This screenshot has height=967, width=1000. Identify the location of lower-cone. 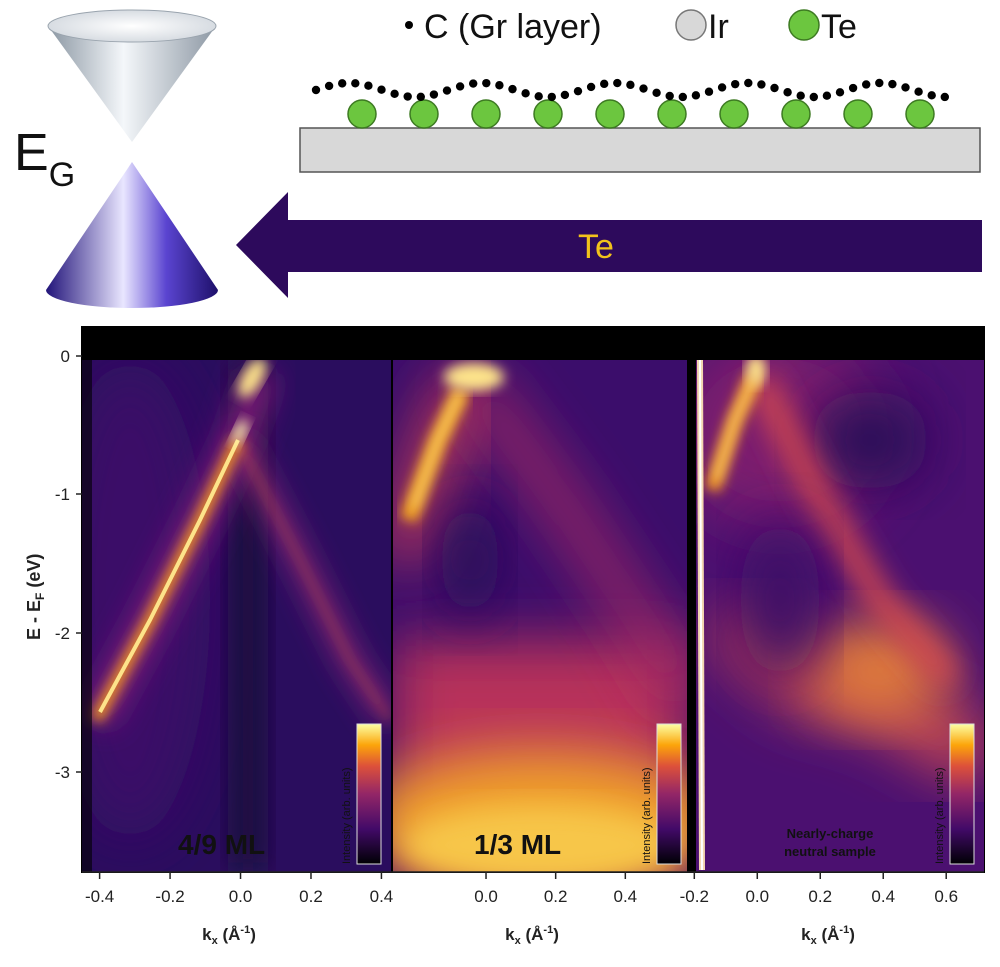
(132, 235).